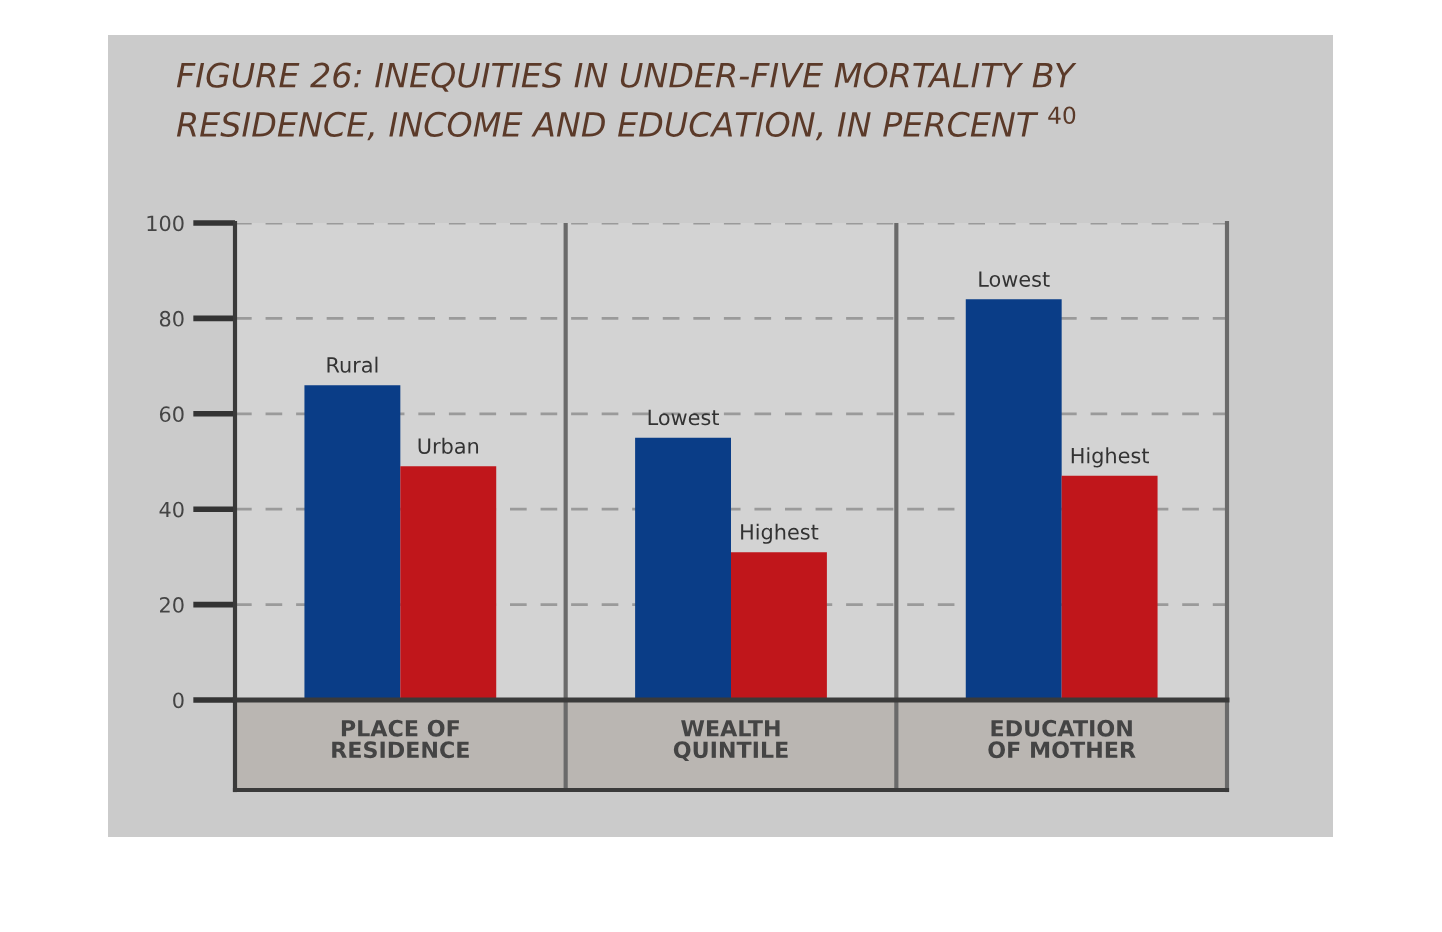 The height and width of the screenshot is (932, 1442). Describe the element at coordinates (1062, 739) in the screenshot. I see `x-tick-label: EDUCATION OF MOTHER` at that location.